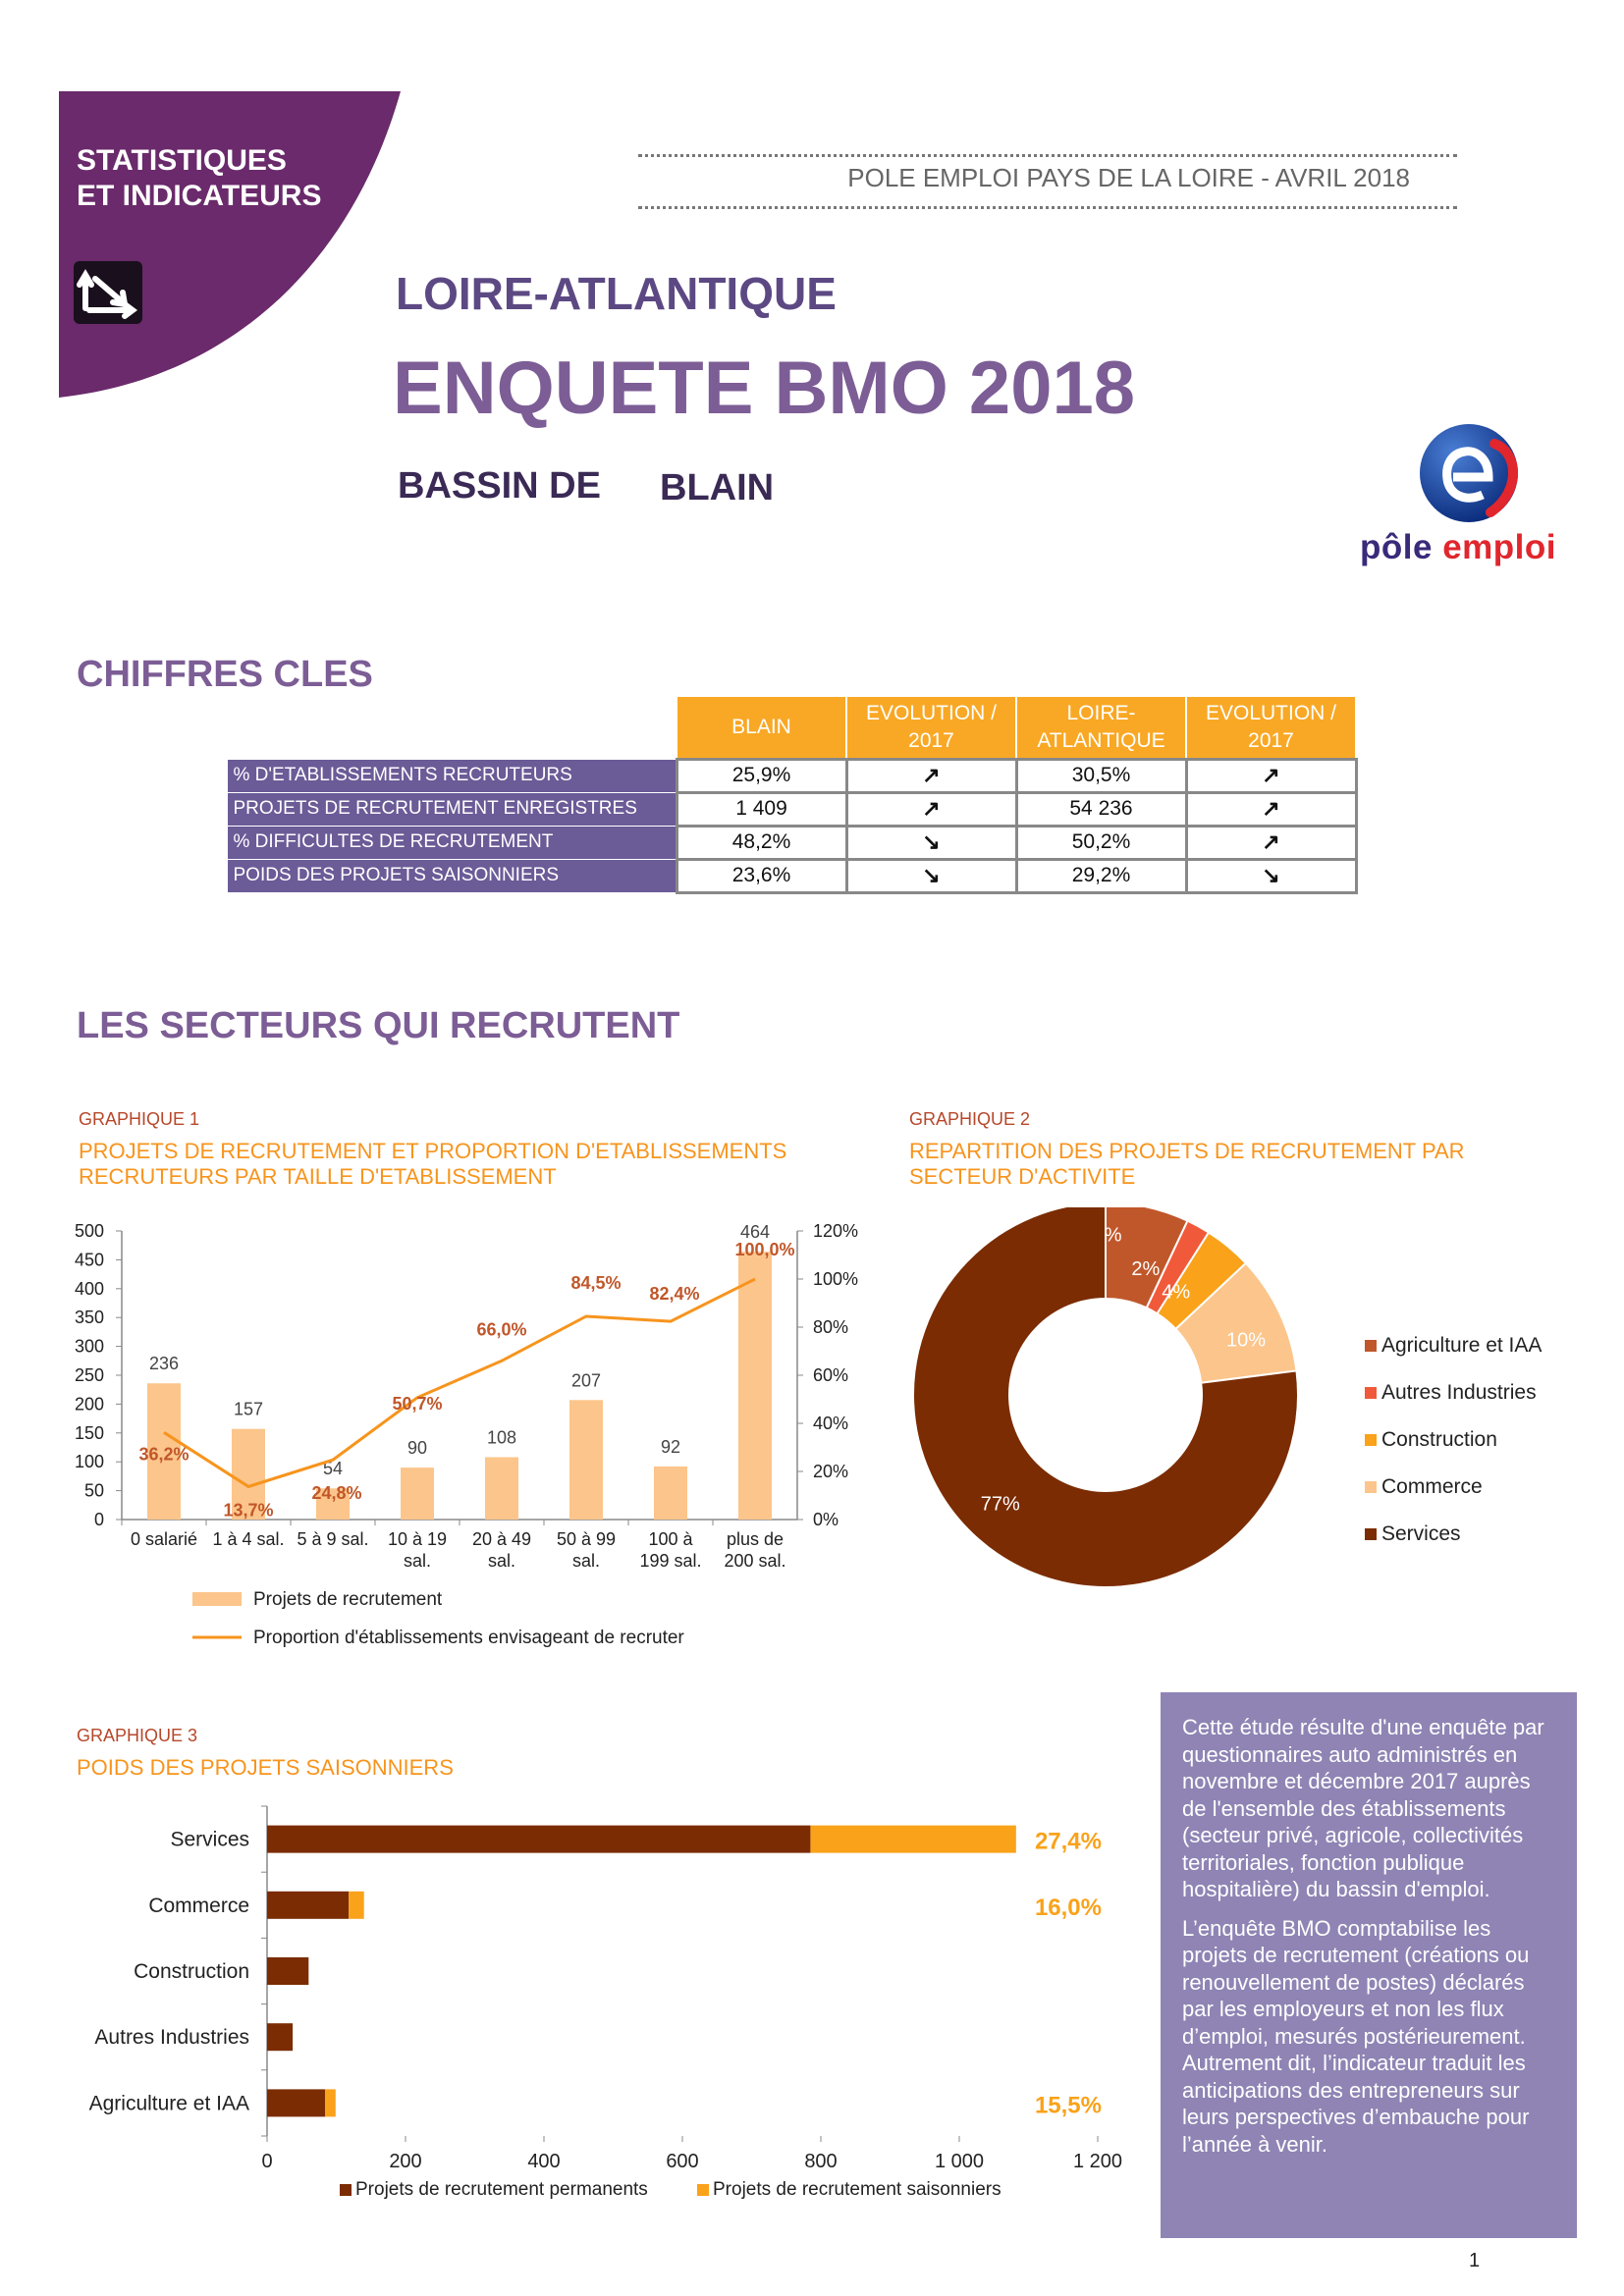  I want to click on donut-slice, so click(1105, 1397).